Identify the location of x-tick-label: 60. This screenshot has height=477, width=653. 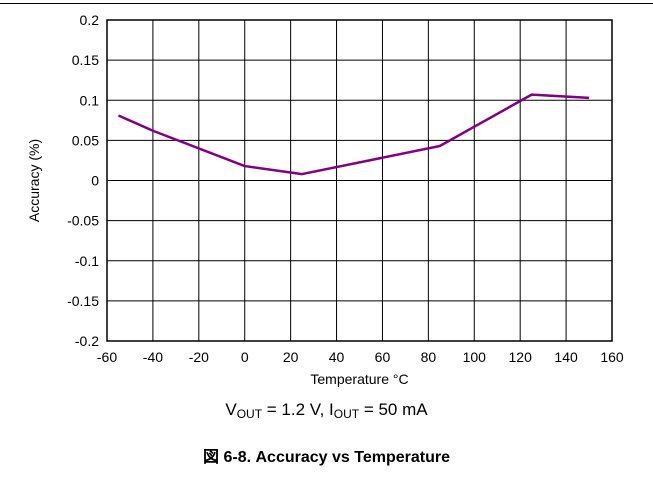
(383, 357).